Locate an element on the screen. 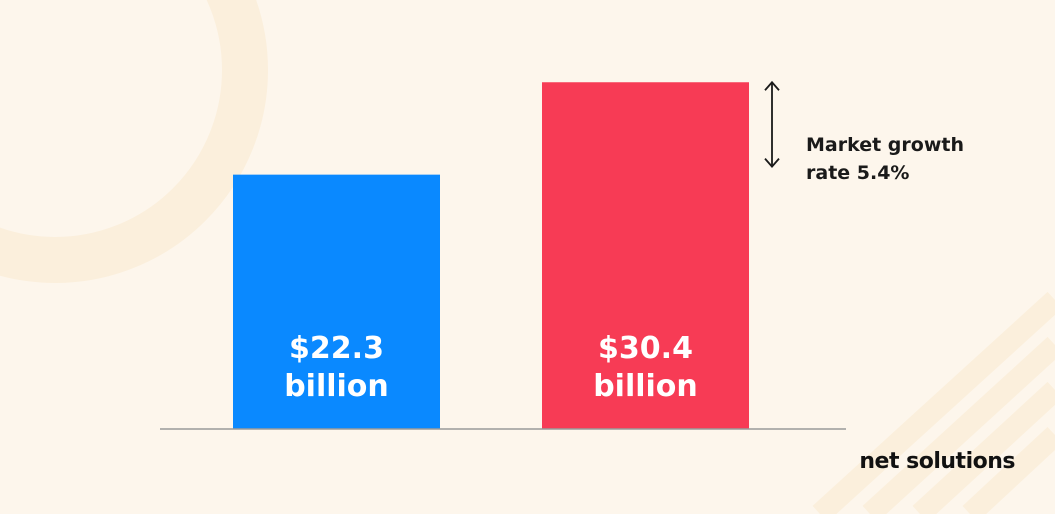 Image resolution: width=1055 pixels, height=514 pixels. net-solutions-logo: net solutions is located at coordinates (937, 461).